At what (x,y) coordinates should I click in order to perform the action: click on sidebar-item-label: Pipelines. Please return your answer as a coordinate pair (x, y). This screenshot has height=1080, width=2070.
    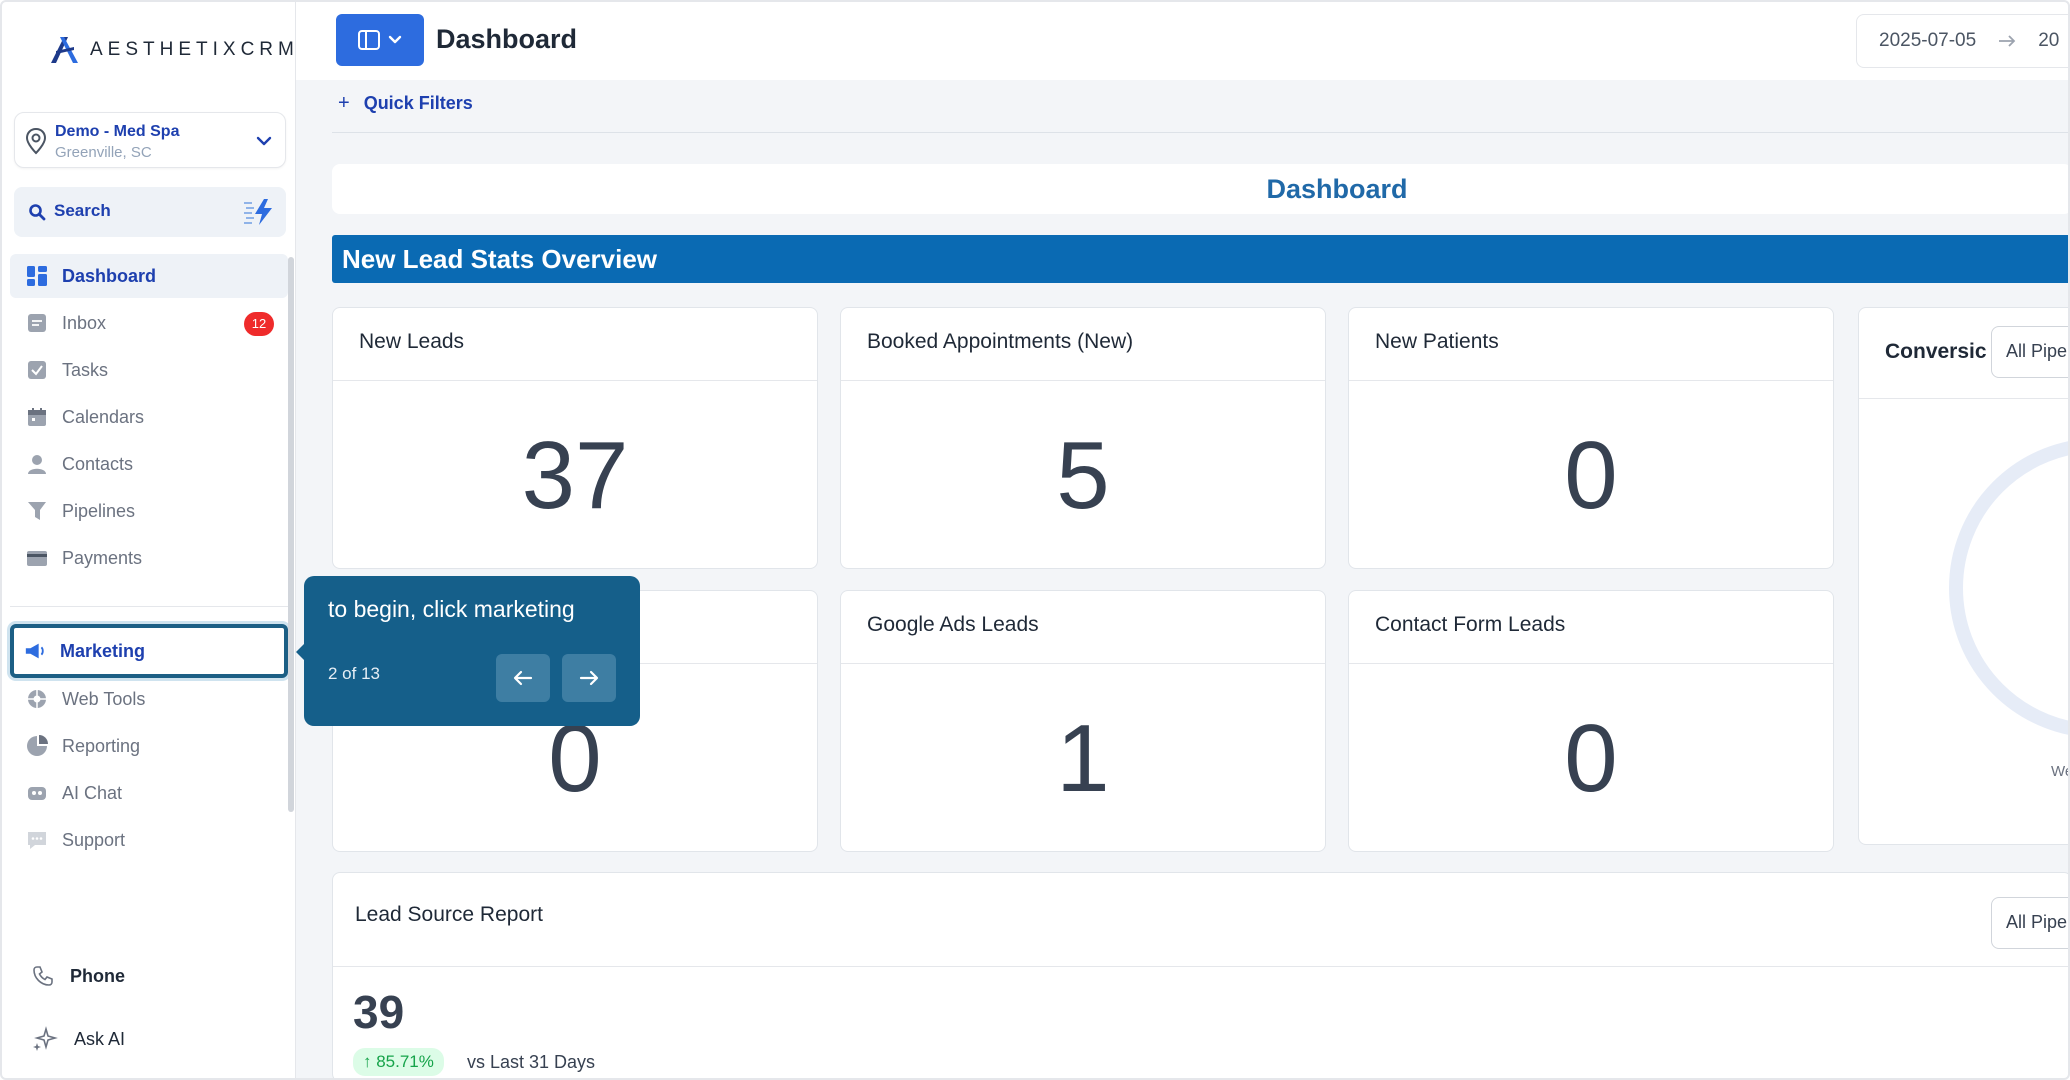
    Looking at the image, I should click on (99, 510).